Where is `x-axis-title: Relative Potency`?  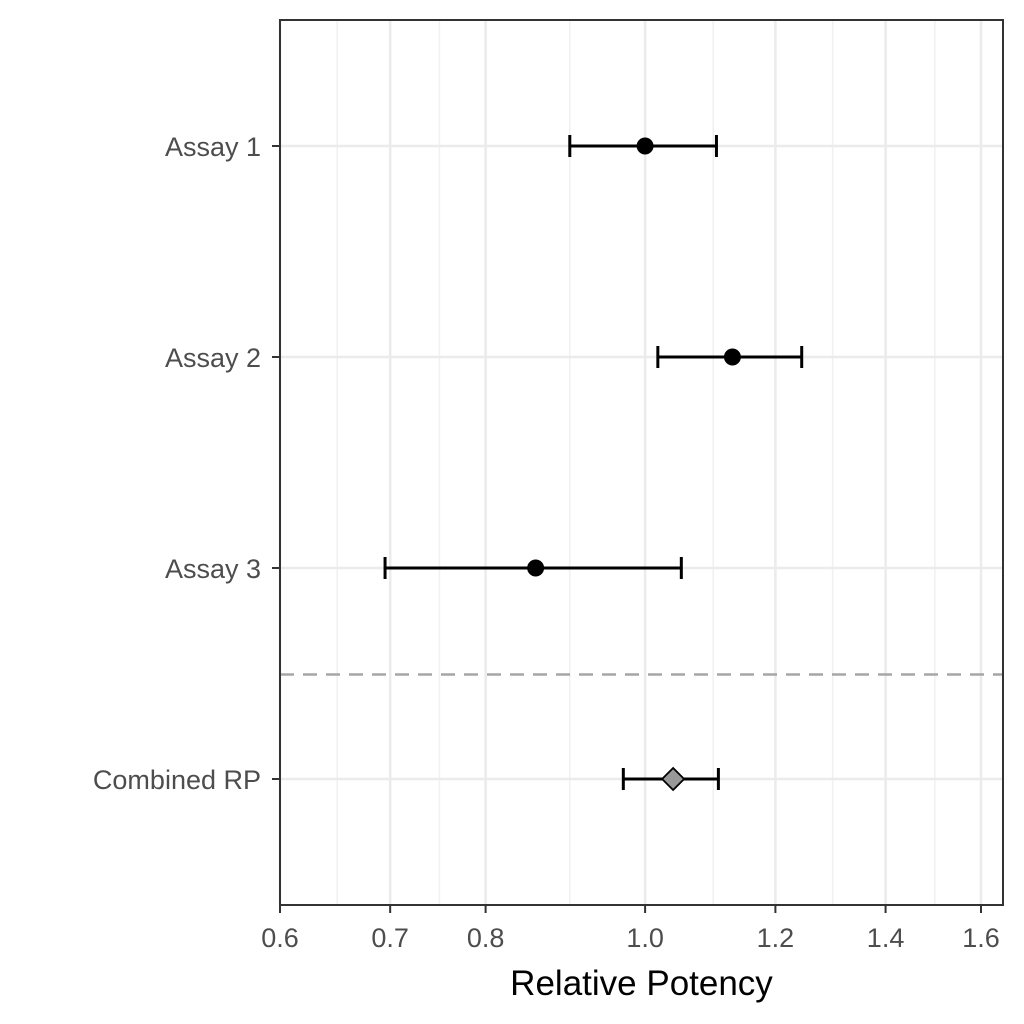
x-axis-title: Relative Potency is located at coordinates (641, 983).